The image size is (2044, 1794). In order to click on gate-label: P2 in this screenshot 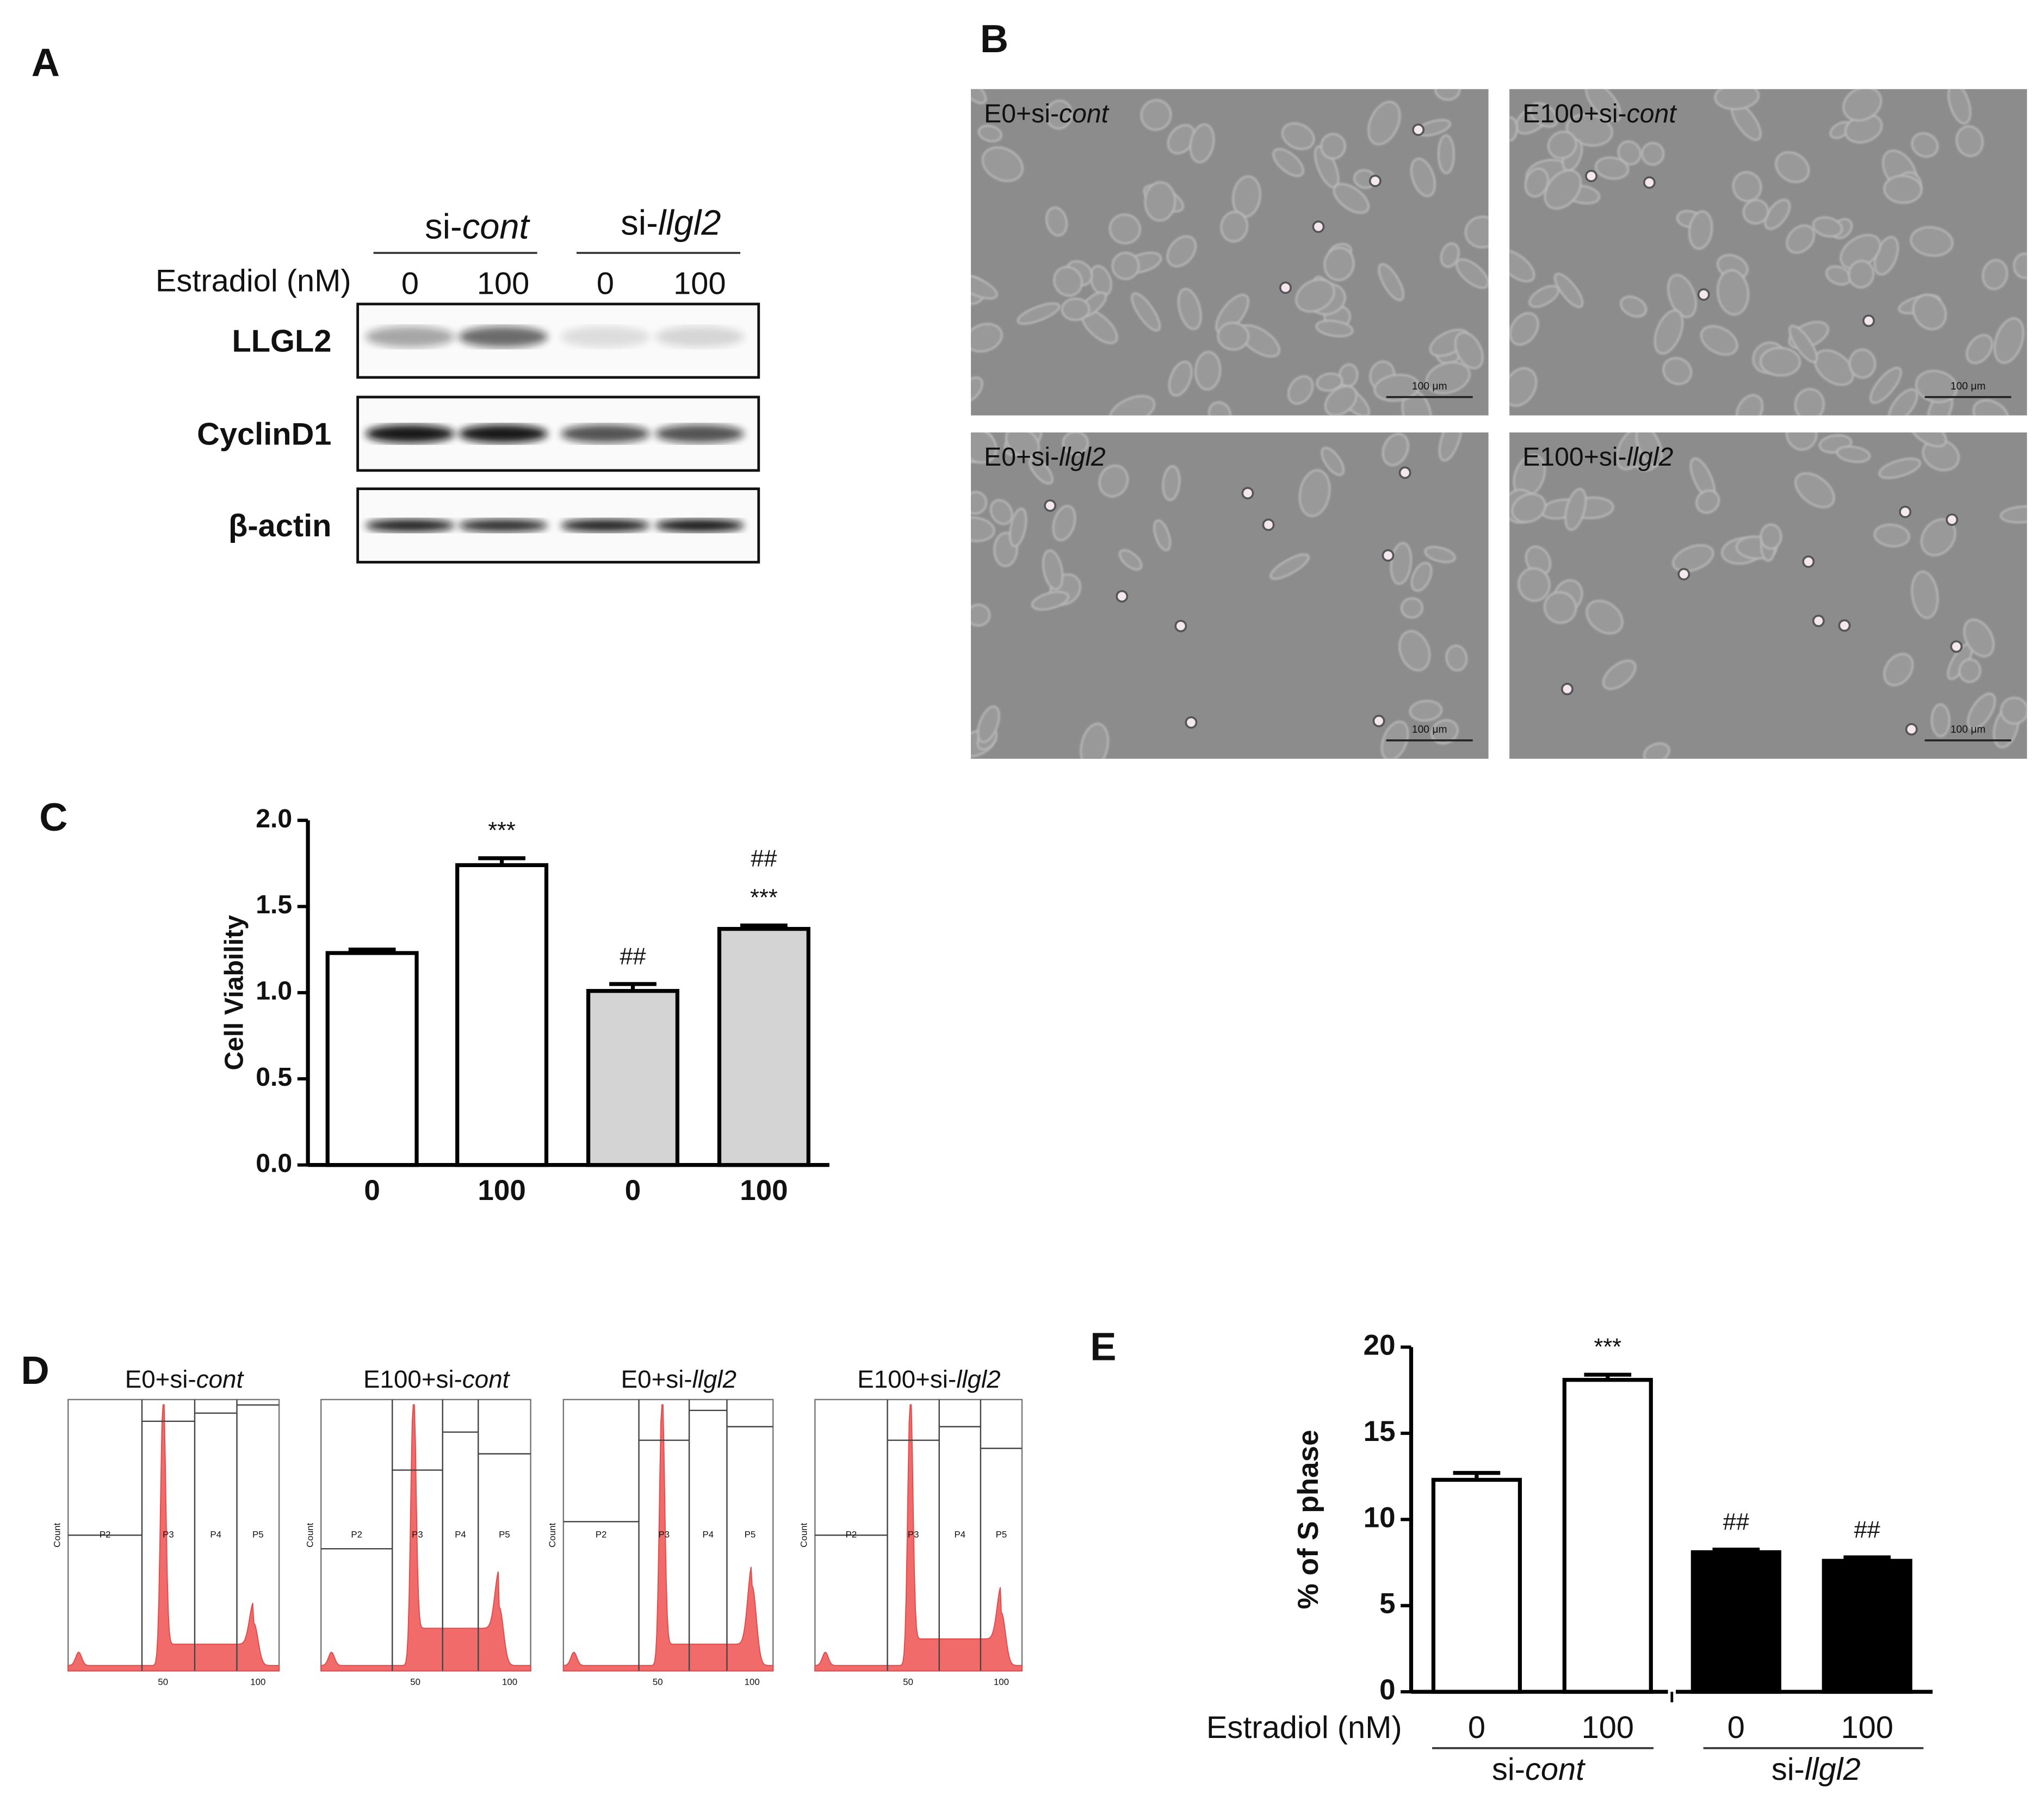, I will do `click(851, 1535)`.